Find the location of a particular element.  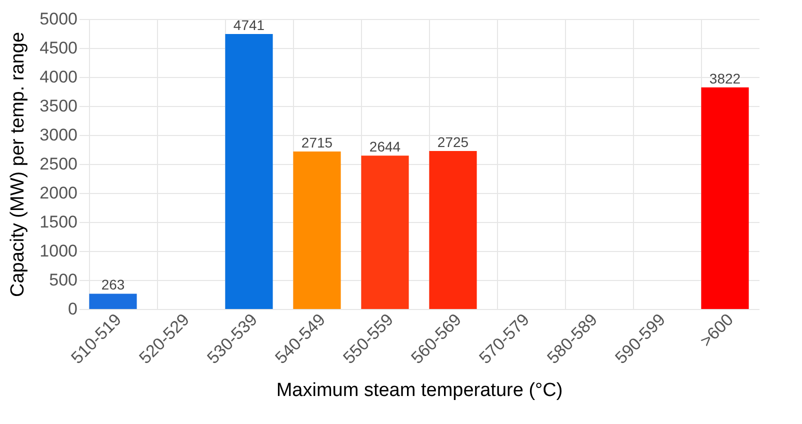

y-tick-label: 5000 is located at coordinates (59, 19).